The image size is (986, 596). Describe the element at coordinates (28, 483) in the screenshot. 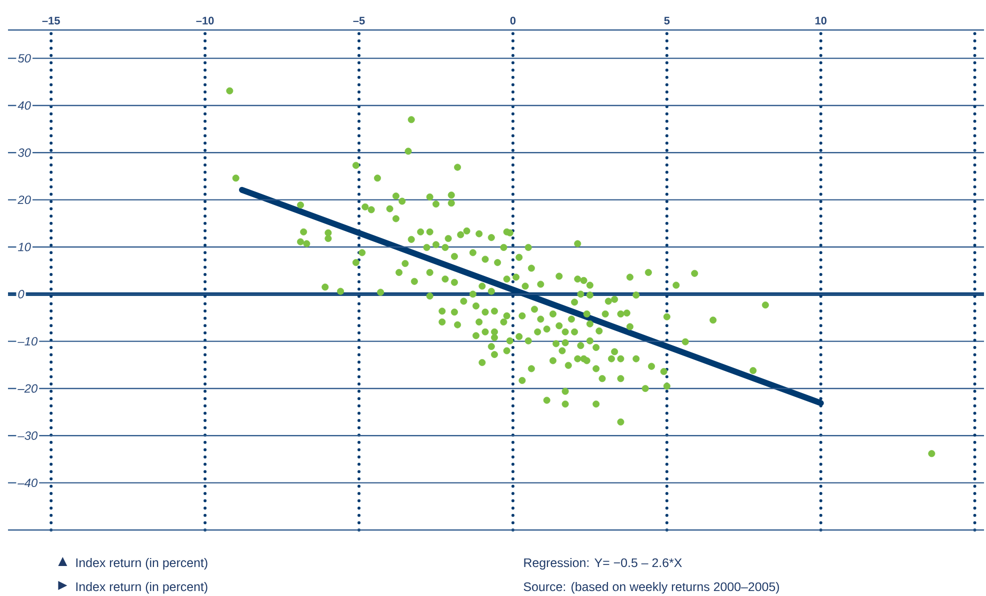

I see `y-tick-label: –40` at that location.